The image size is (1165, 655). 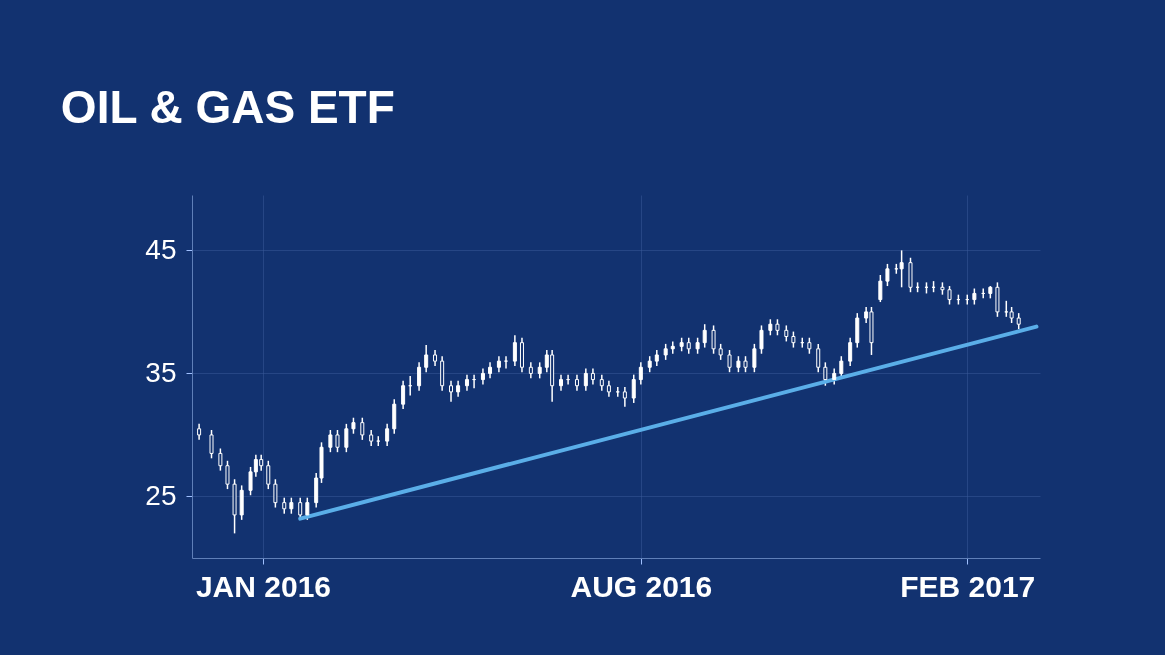 What do you see at coordinates (263, 586) in the screenshot?
I see `x-tick-label: JAN 2016` at bounding box center [263, 586].